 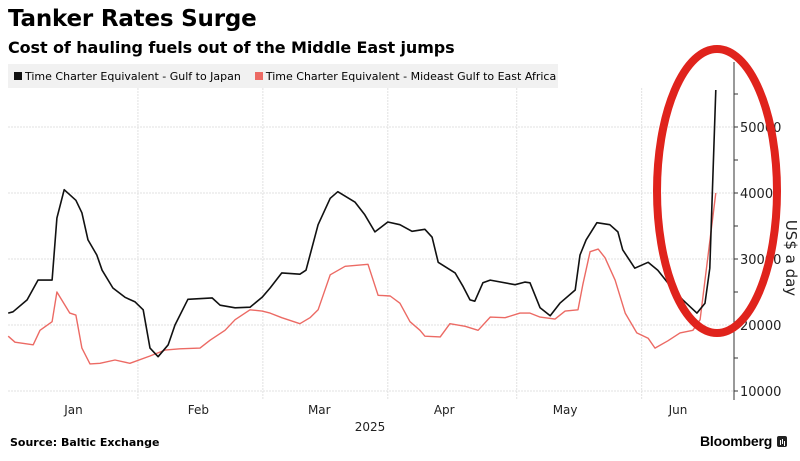 What do you see at coordinates (198, 410) in the screenshot?
I see `x-tick-label: Feb` at bounding box center [198, 410].